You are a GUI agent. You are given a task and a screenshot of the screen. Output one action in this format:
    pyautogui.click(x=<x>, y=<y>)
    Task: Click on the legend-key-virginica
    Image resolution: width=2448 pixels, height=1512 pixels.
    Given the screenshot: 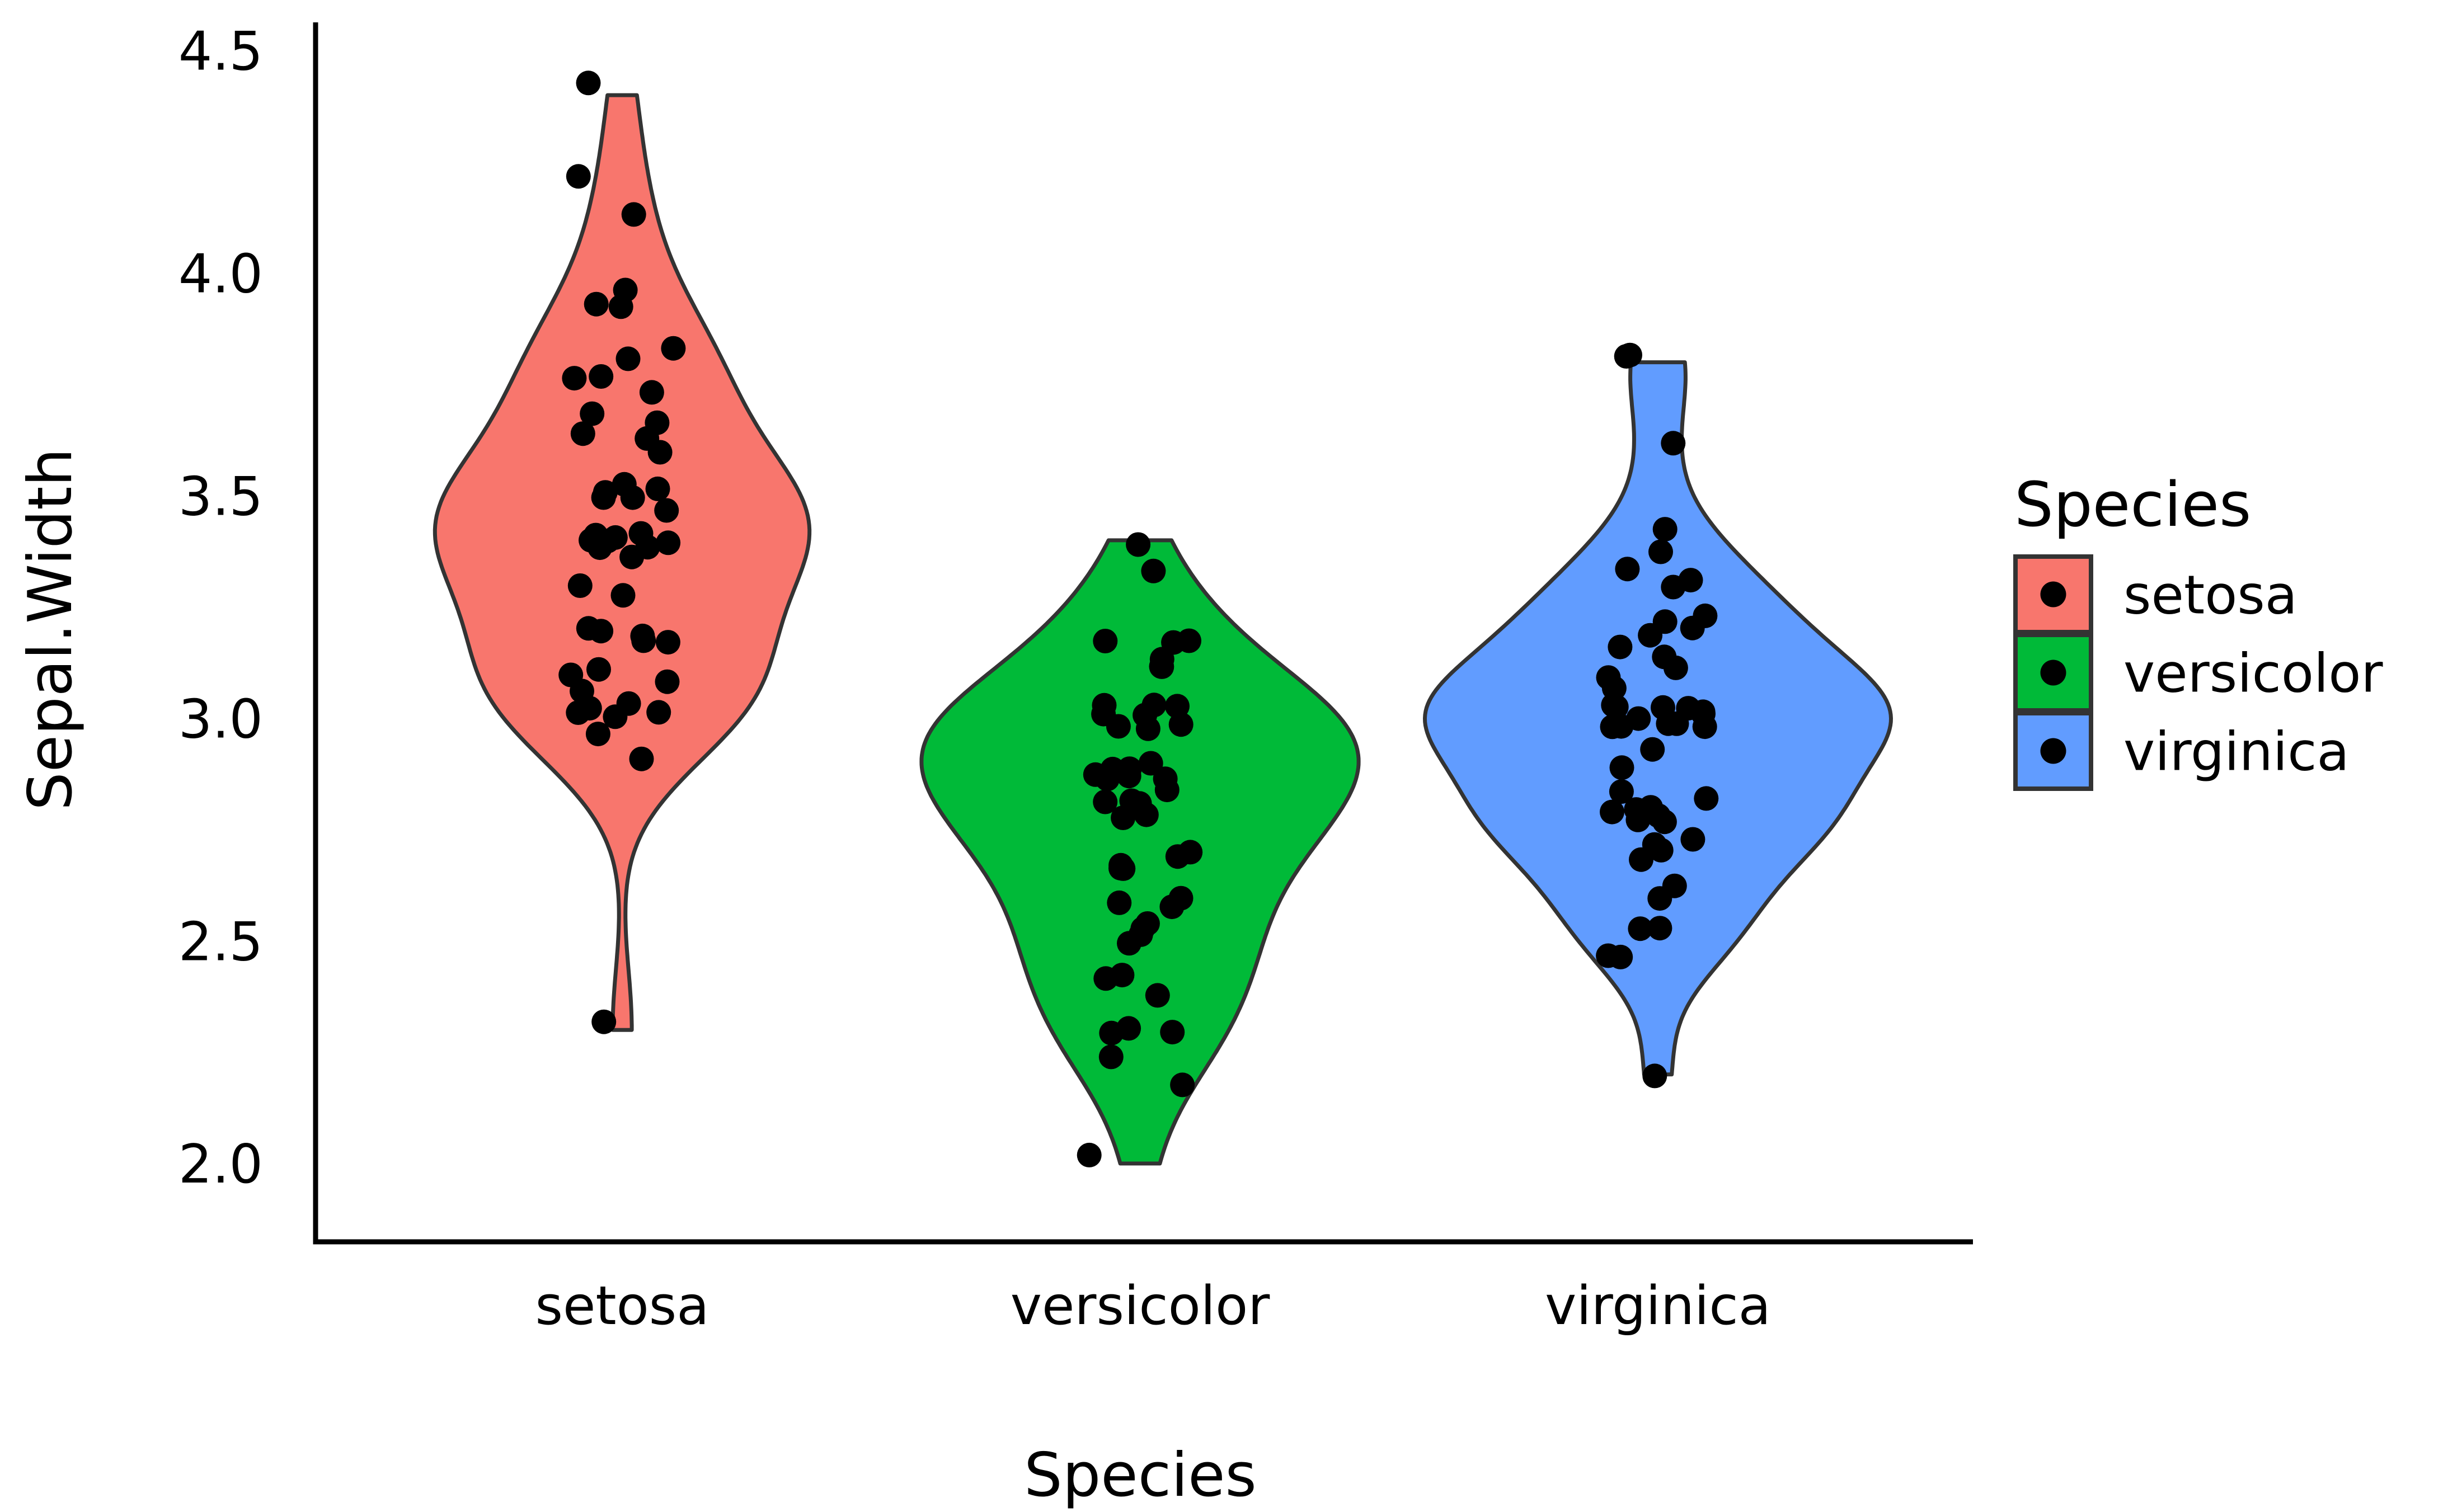 What is the action you would take?
    pyautogui.click(x=2053, y=751)
    